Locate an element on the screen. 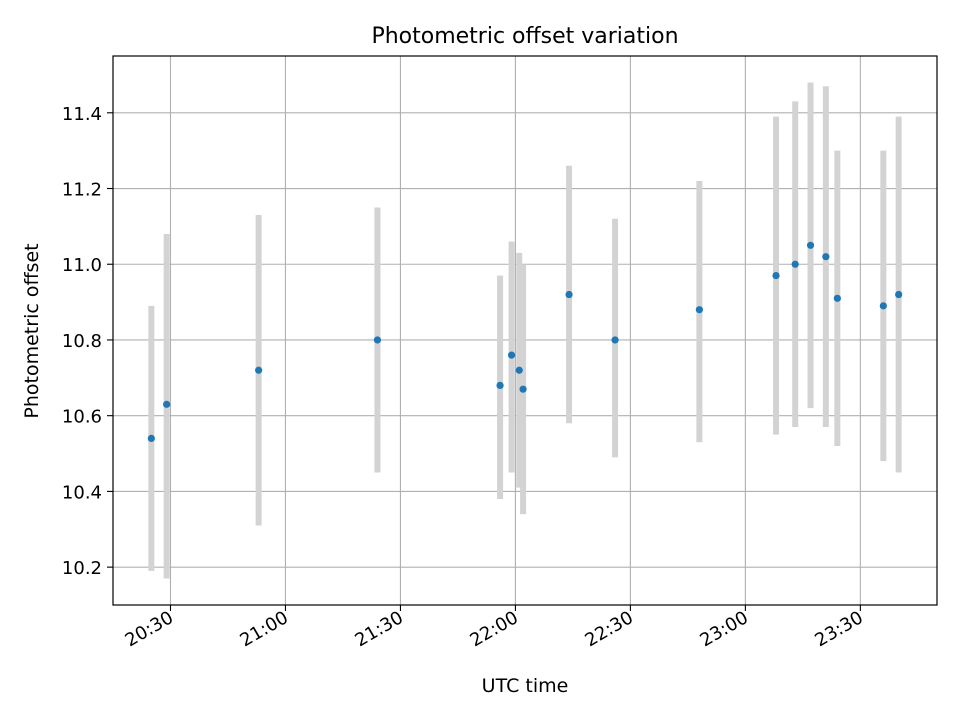 The height and width of the screenshot is (720, 960). chart-title: Photometric offset variation is located at coordinates (524, 36).